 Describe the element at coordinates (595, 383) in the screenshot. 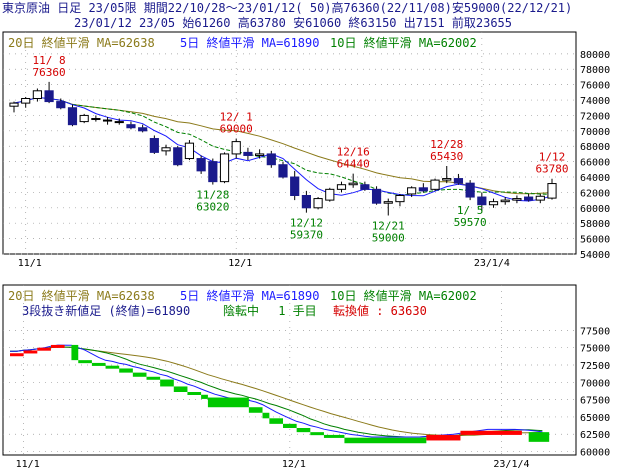

I see `lower-y-tick-label: 70000` at that location.